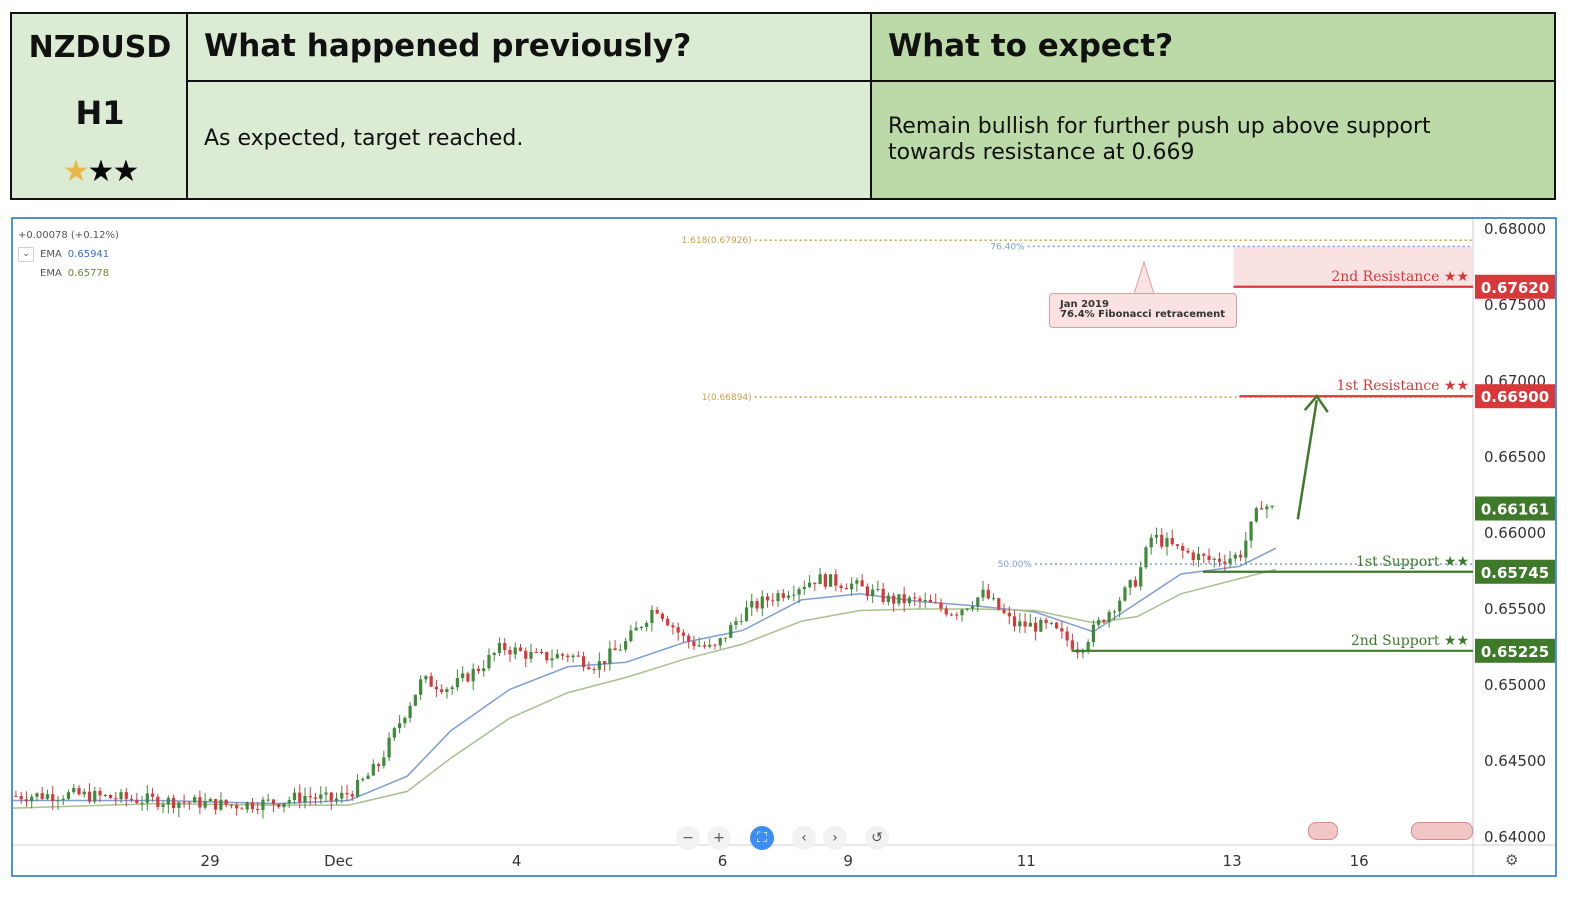 This screenshot has height=900, width=1582. What do you see at coordinates (1515, 229) in the screenshot?
I see `y-tick-label: 0.68000` at bounding box center [1515, 229].